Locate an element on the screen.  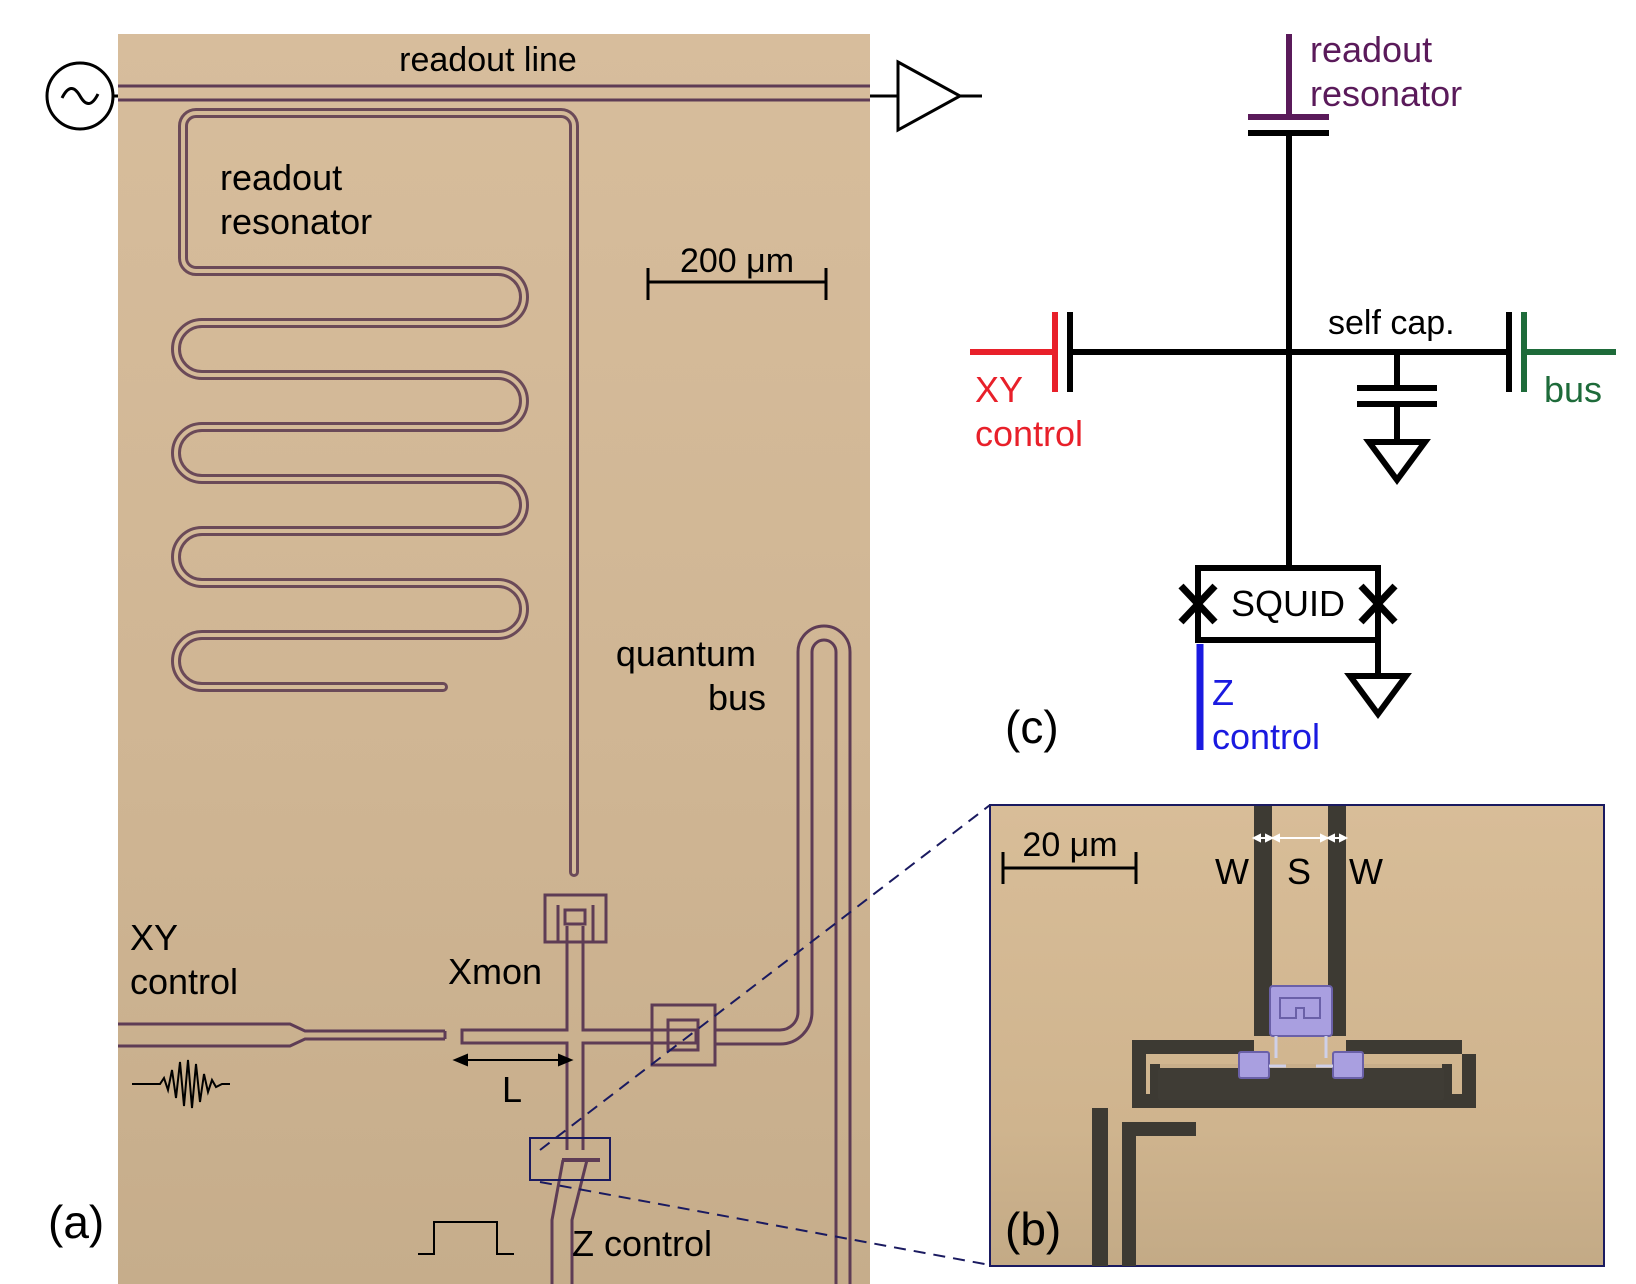
junction-wires is located at coordinates (1301, 1052).